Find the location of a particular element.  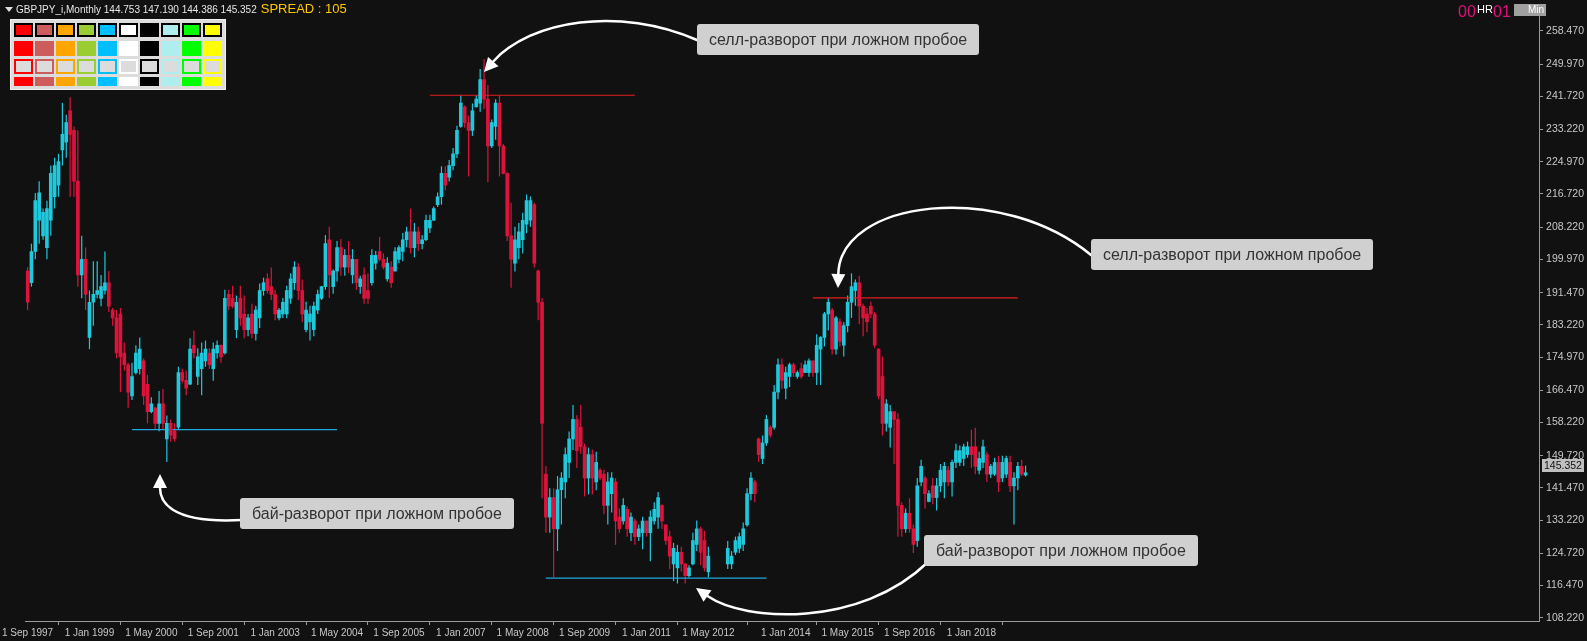

y-tick-label: 233.220 is located at coordinates (1565, 128).